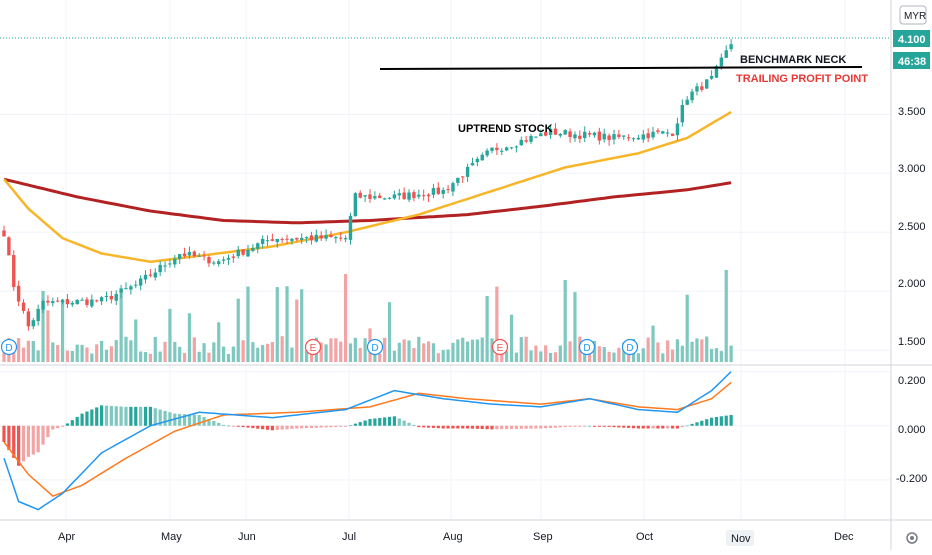 The height and width of the screenshot is (555, 932). I want to click on trailing-annotation: TRAILING PROFIT POINT, so click(802, 79).